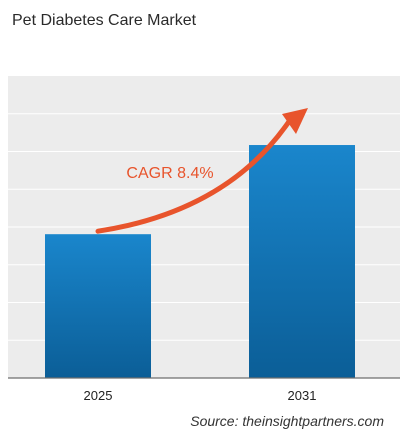  I want to click on bar-2031, so click(302, 261).